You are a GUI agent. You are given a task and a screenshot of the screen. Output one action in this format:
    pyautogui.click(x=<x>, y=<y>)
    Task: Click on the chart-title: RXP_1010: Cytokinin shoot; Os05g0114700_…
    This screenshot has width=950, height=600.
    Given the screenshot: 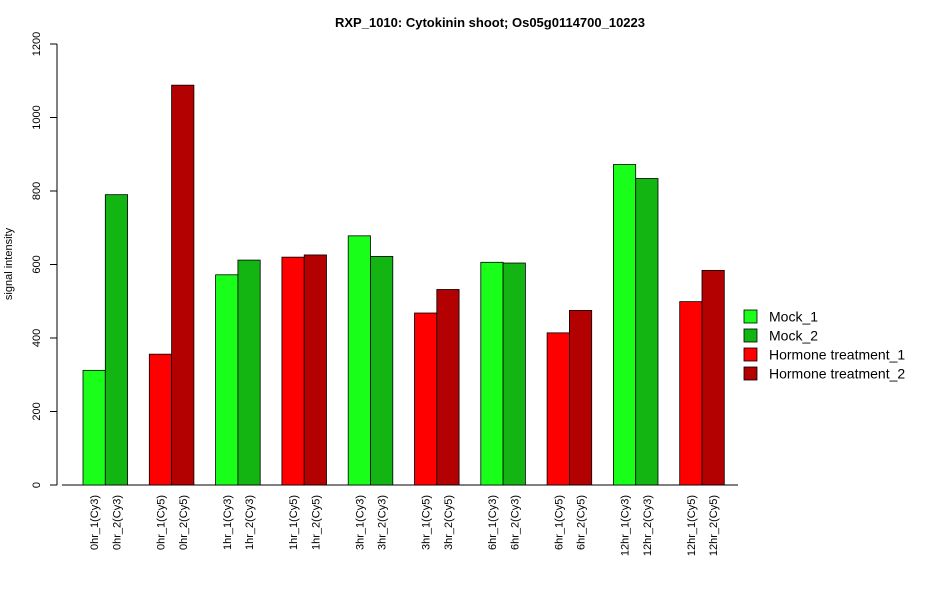 What is the action you would take?
    pyautogui.click(x=490, y=22)
    